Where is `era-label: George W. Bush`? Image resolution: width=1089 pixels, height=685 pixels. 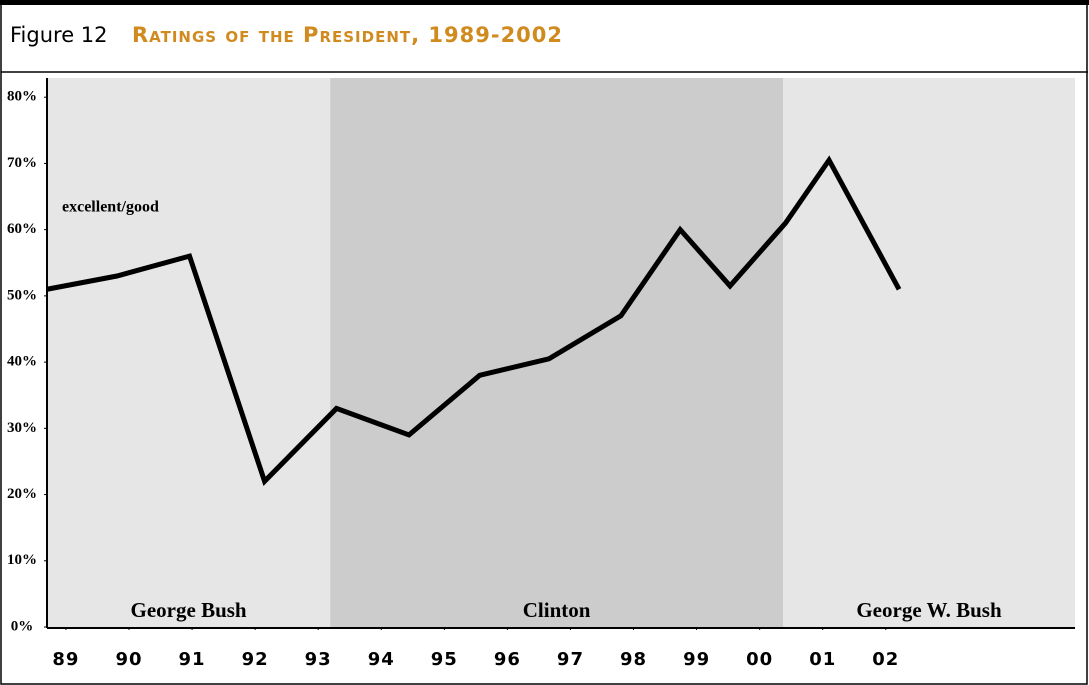
era-label: George W. Bush is located at coordinates (929, 610).